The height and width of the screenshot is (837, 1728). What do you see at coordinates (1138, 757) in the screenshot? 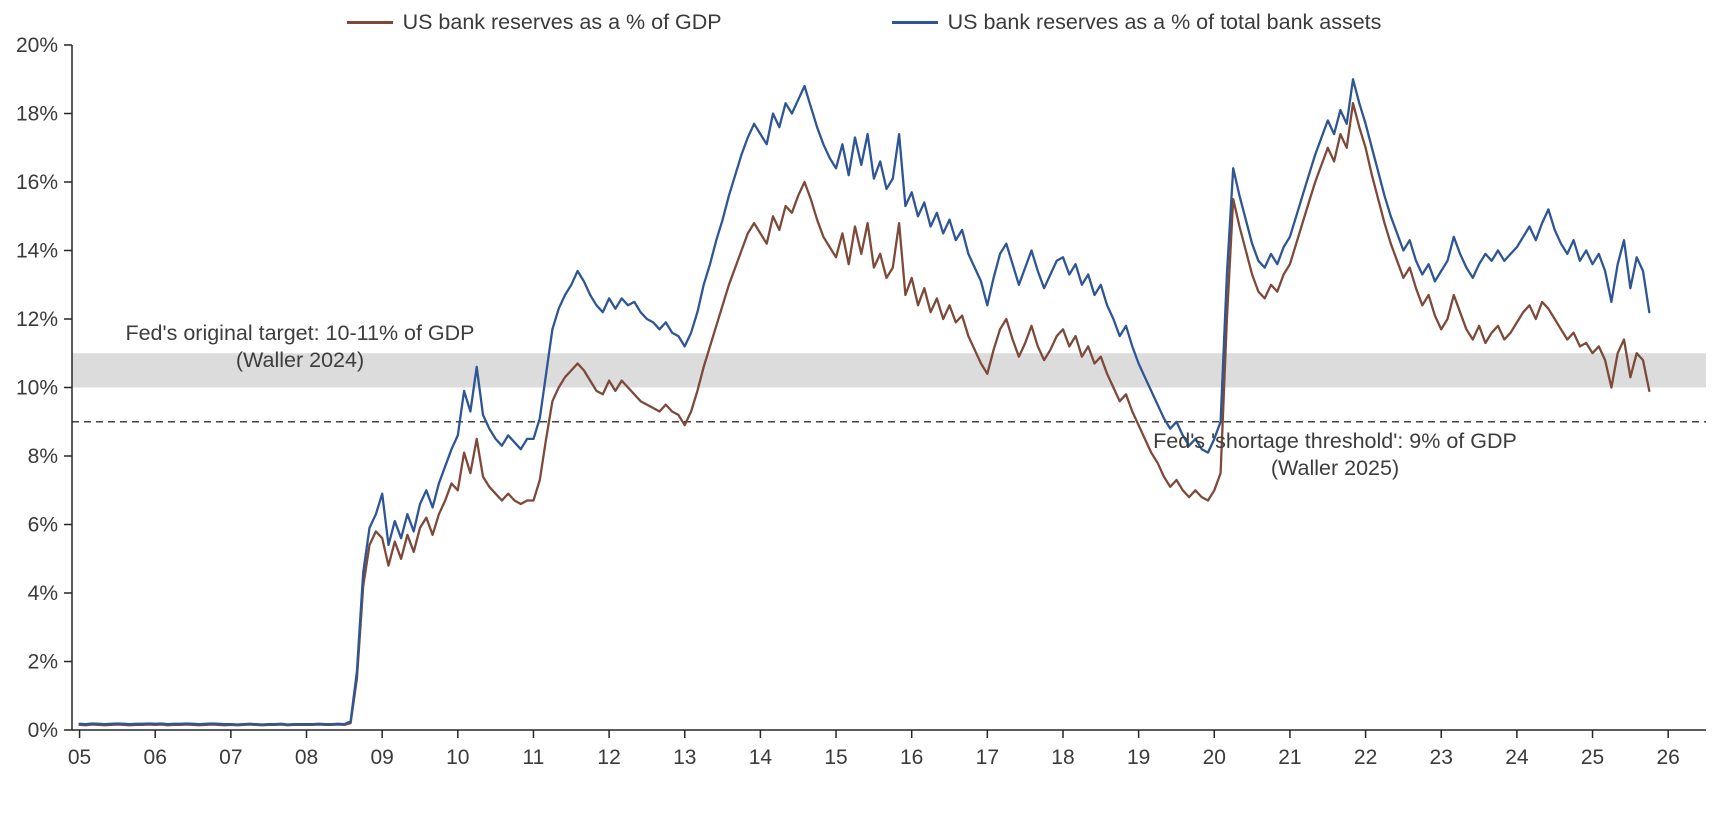
I see `x-tick-label: 19` at bounding box center [1138, 757].